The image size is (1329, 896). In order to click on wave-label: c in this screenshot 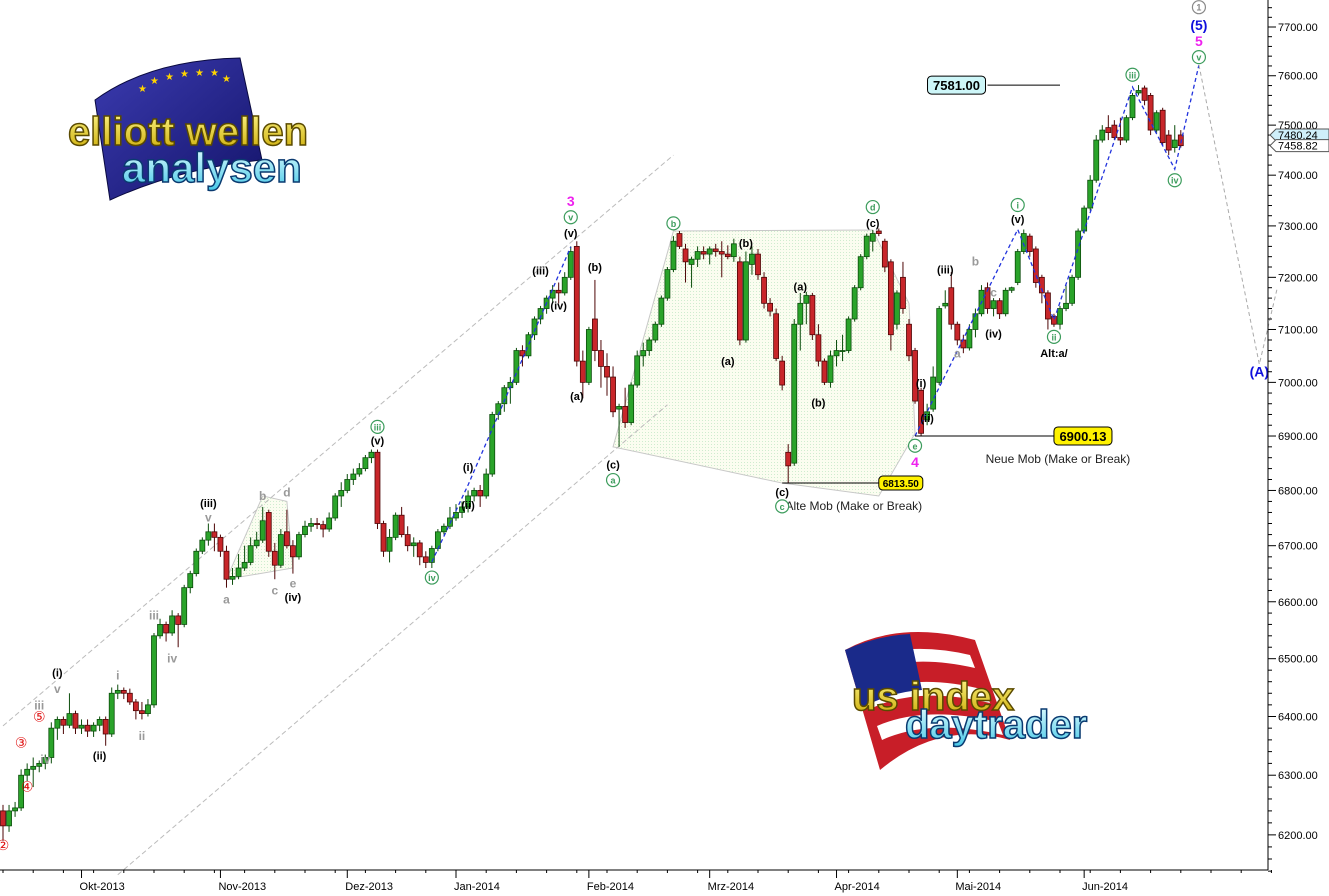, I will do `click(993, 293)`.